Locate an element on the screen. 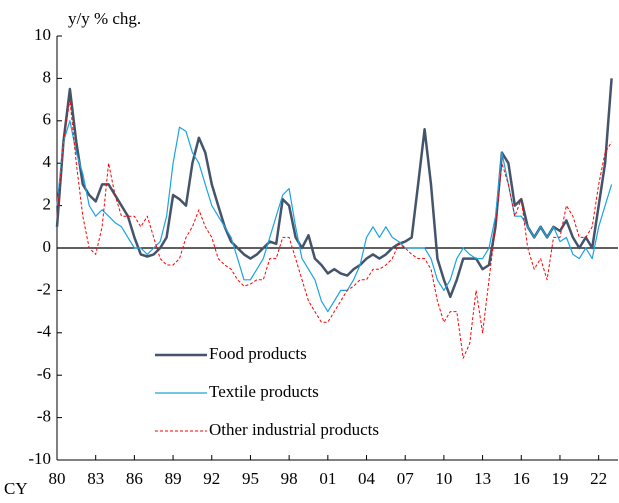  legend-label: Food products is located at coordinates (258, 353).